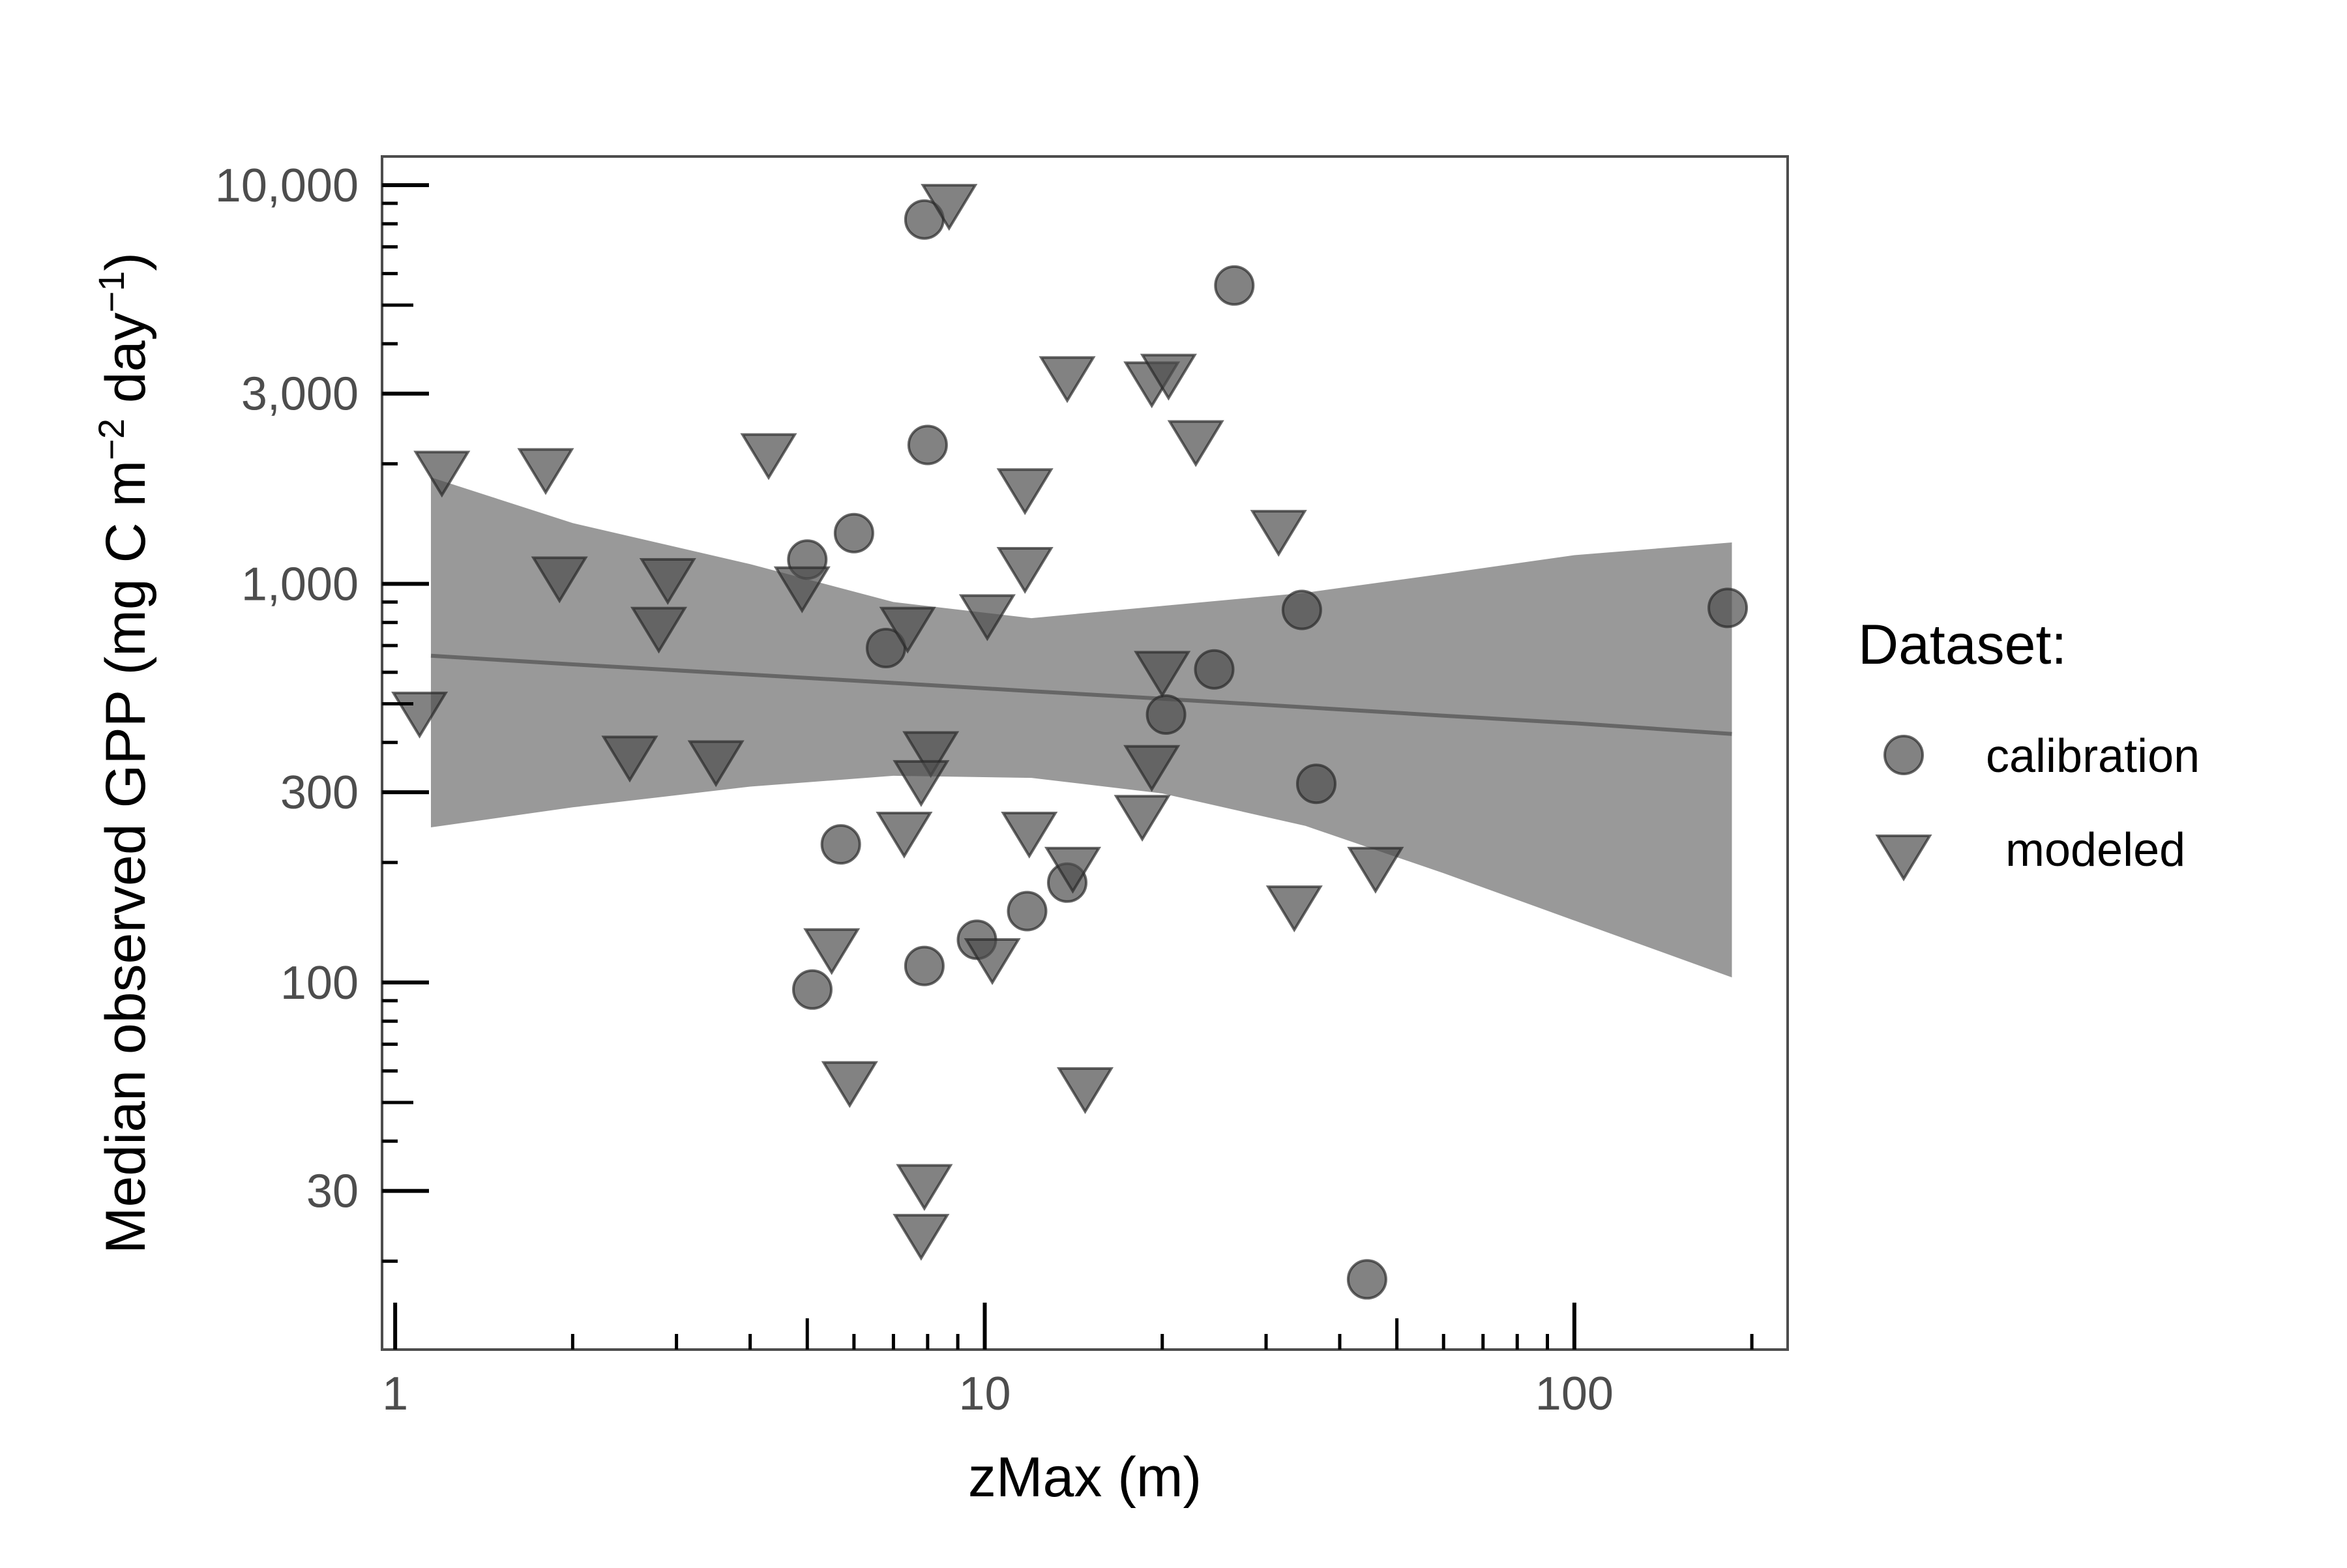  Describe the element at coordinates (287, 186) in the screenshot. I see `y-tick-label-10000: 10,000` at that location.